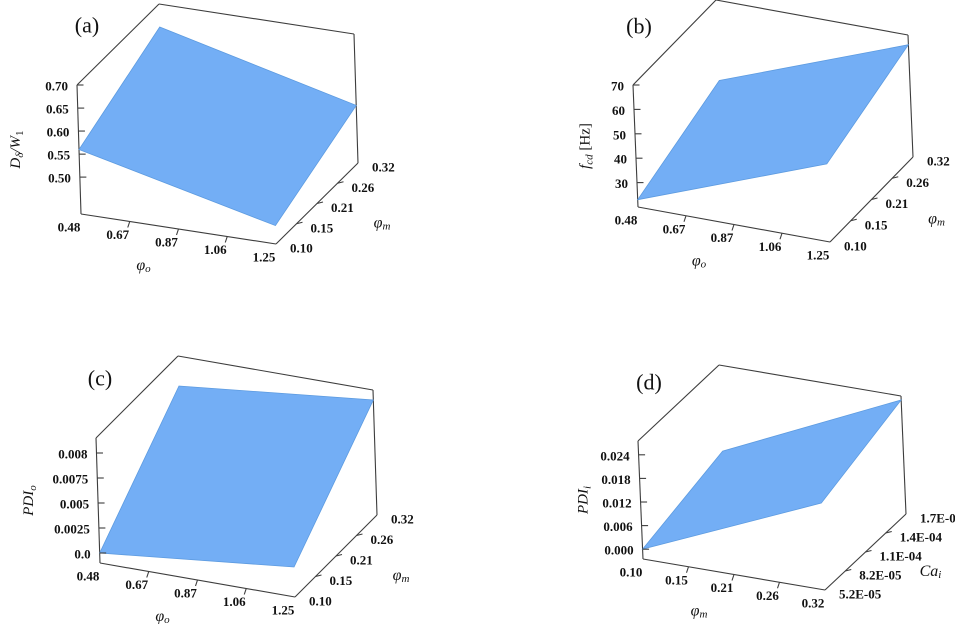  I want to click on z-tick-label: 0.005, so click(75, 504).